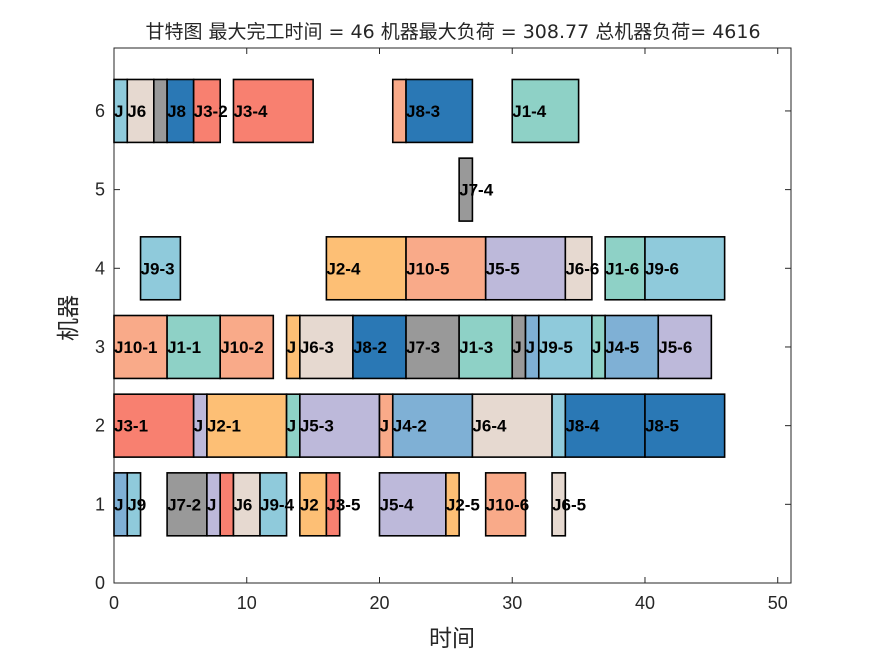 The image size is (875, 656). I want to click on task-label: J1-4, so click(529, 111).